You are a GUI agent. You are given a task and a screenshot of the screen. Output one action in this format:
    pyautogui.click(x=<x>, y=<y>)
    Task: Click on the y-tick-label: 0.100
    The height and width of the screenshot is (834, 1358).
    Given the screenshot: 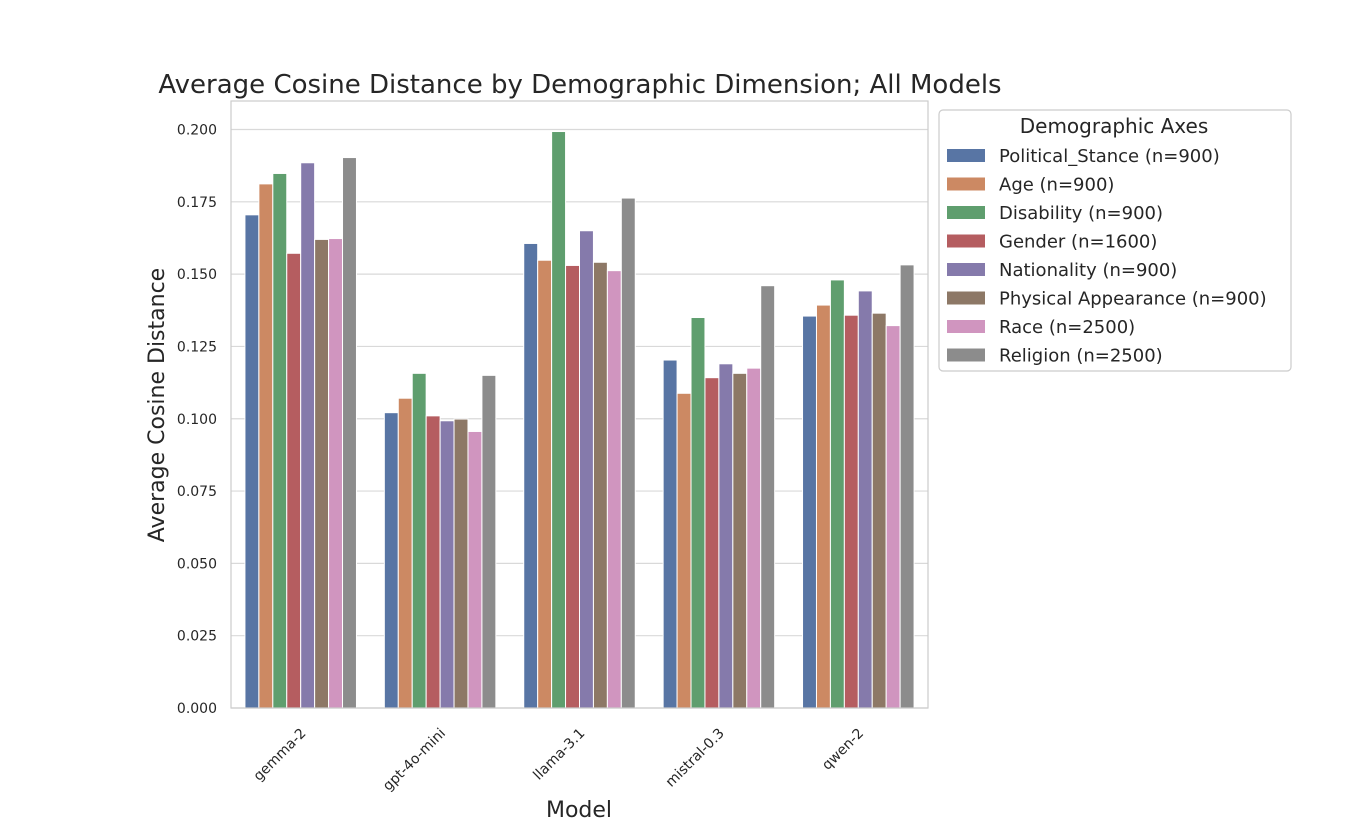 What is the action you would take?
    pyautogui.click(x=197, y=420)
    